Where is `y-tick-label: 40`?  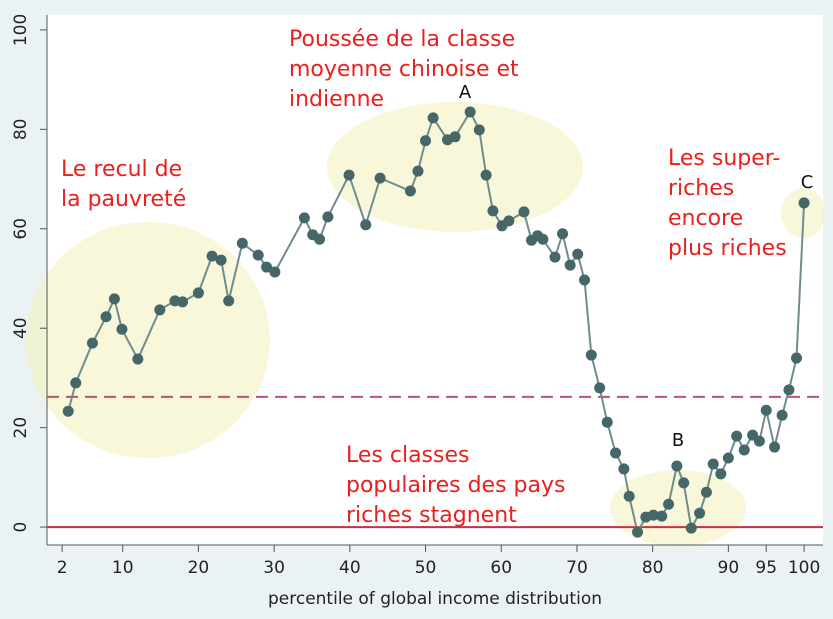
y-tick-label: 40 is located at coordinates (21, 328).